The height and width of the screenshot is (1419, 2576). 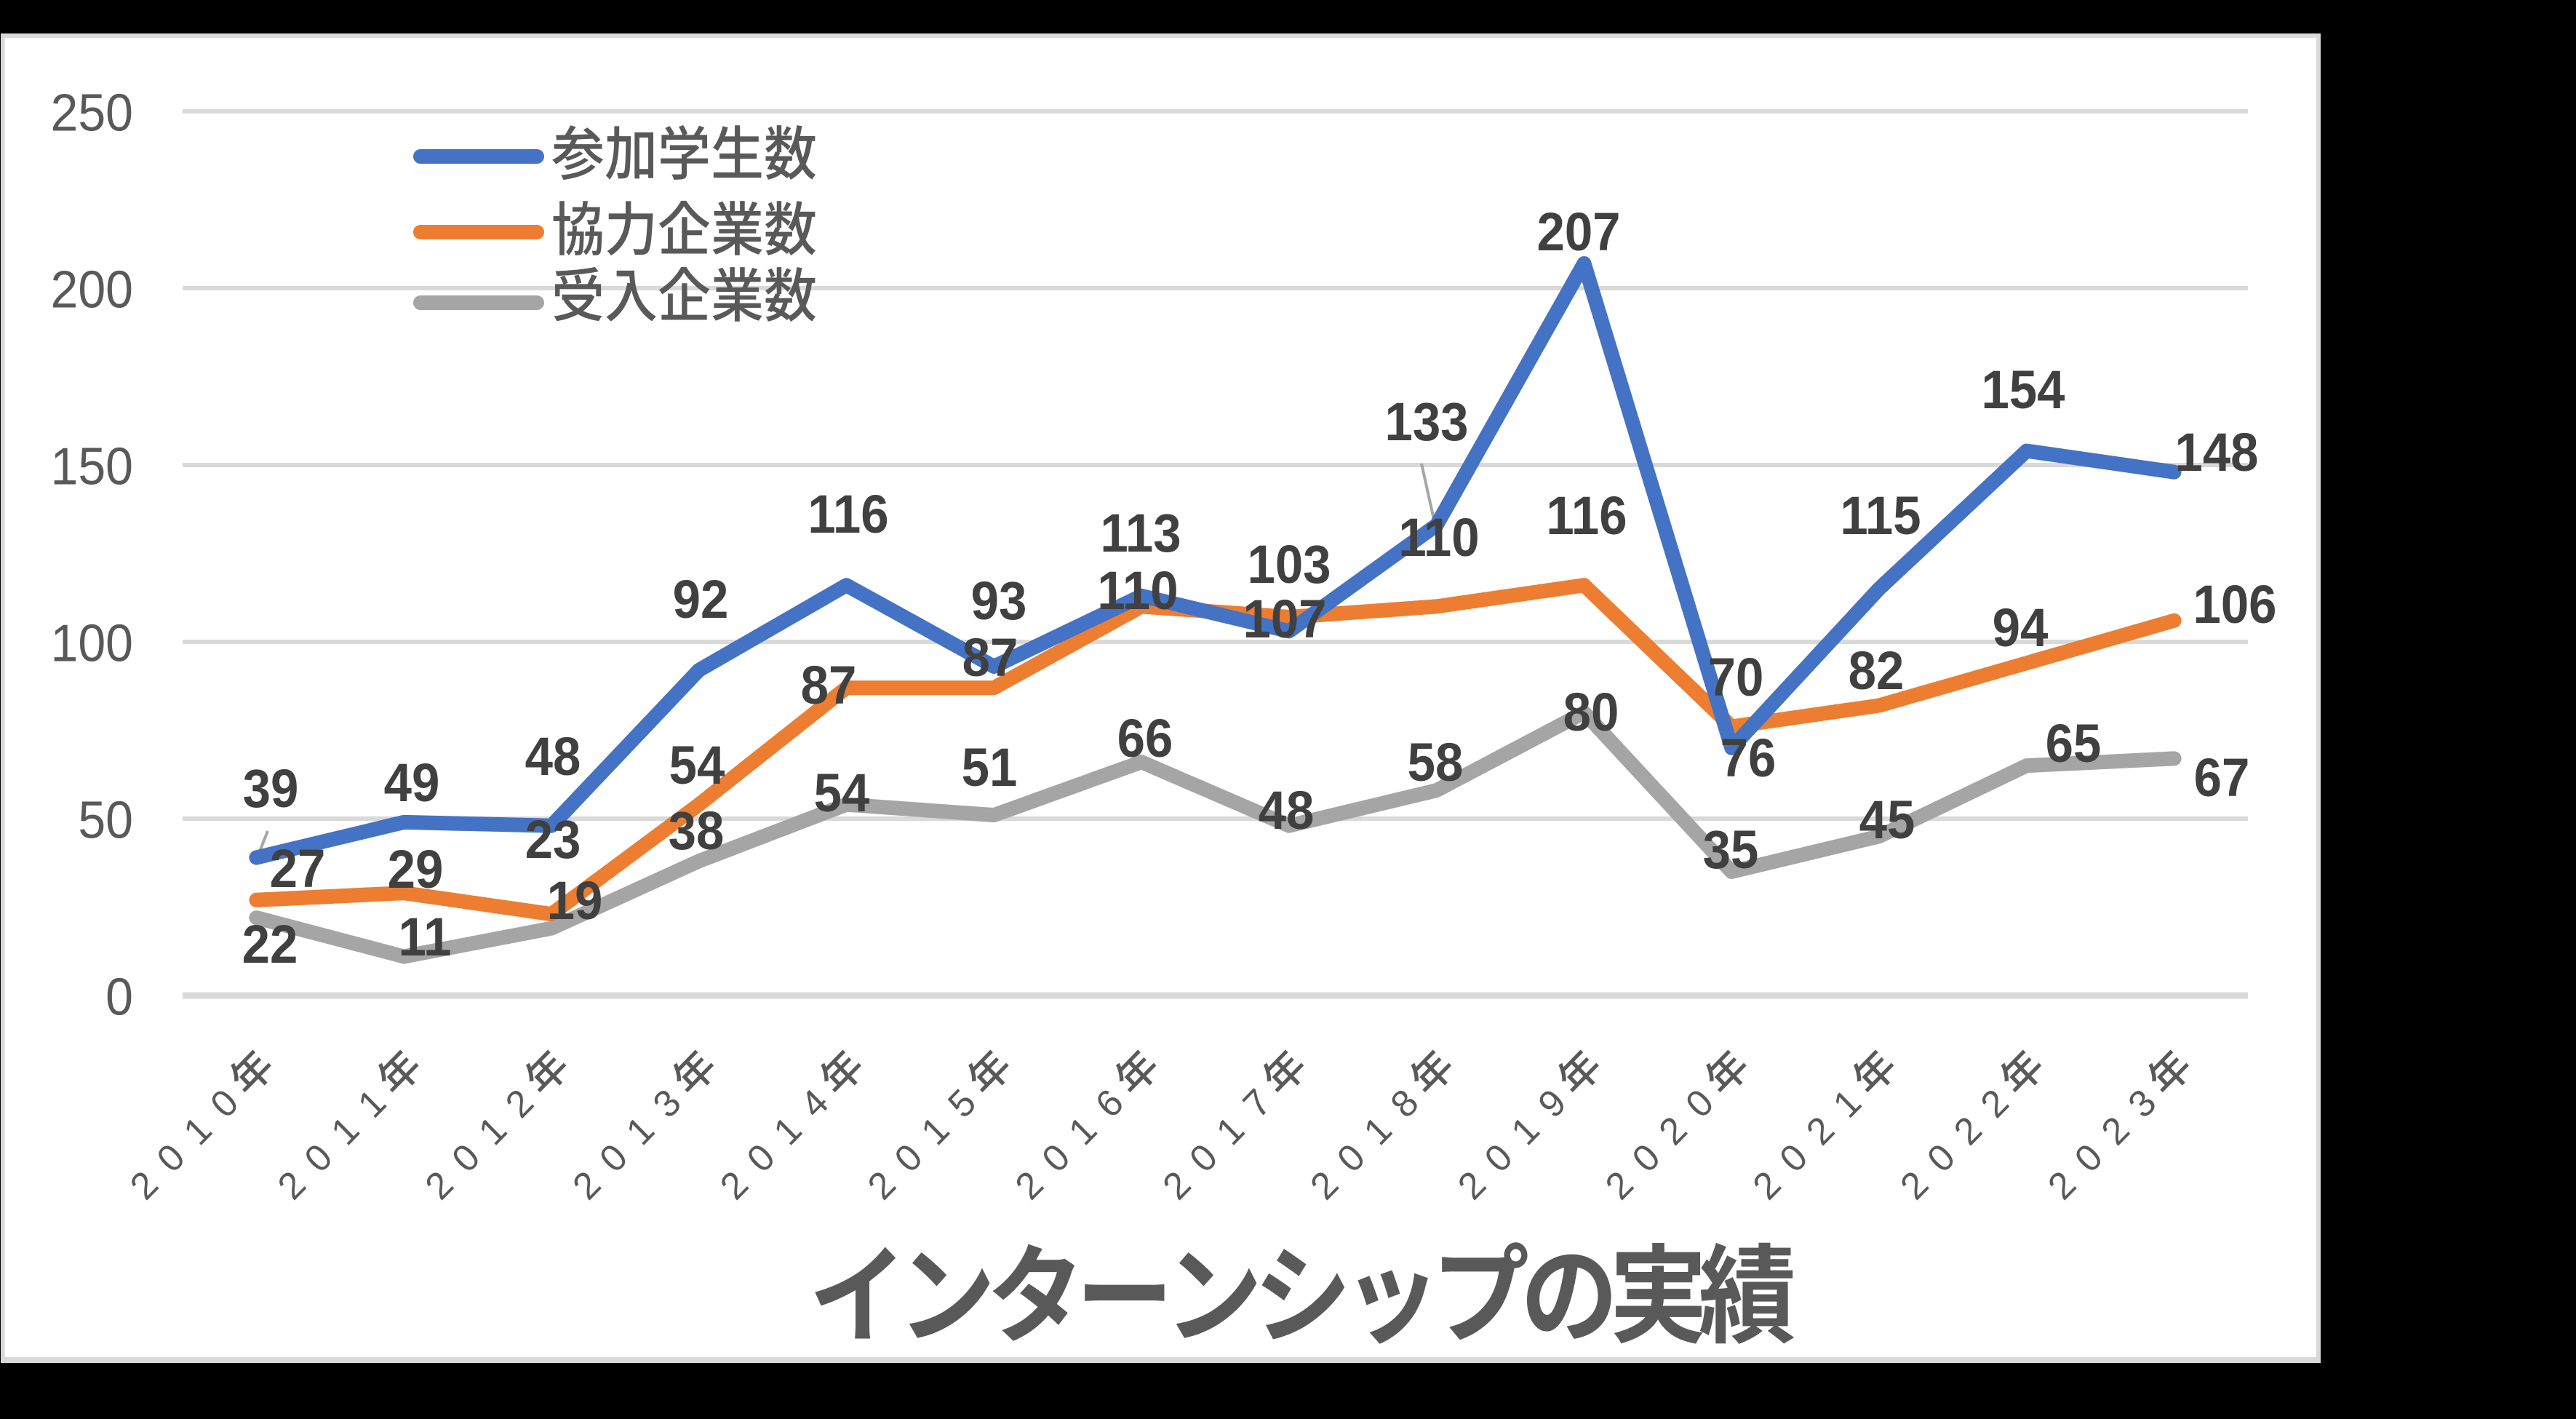 I want to click on svg-text: 39, so click(x=271, y=789).